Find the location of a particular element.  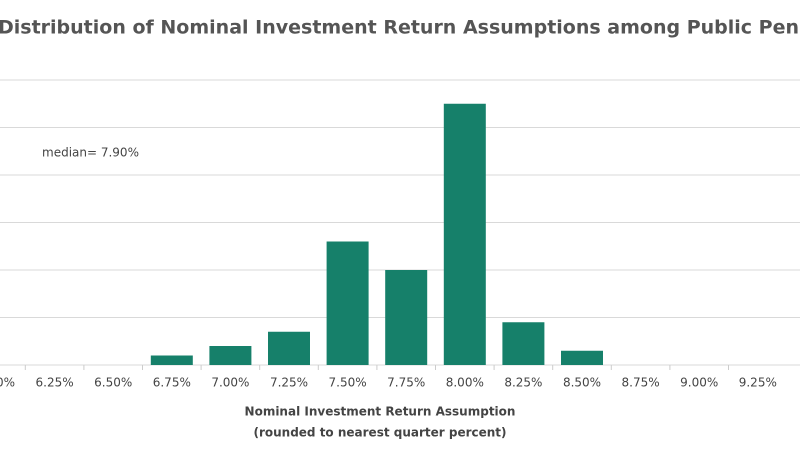

x-tick-label: 8.50% is located at coordinates (582, 383).